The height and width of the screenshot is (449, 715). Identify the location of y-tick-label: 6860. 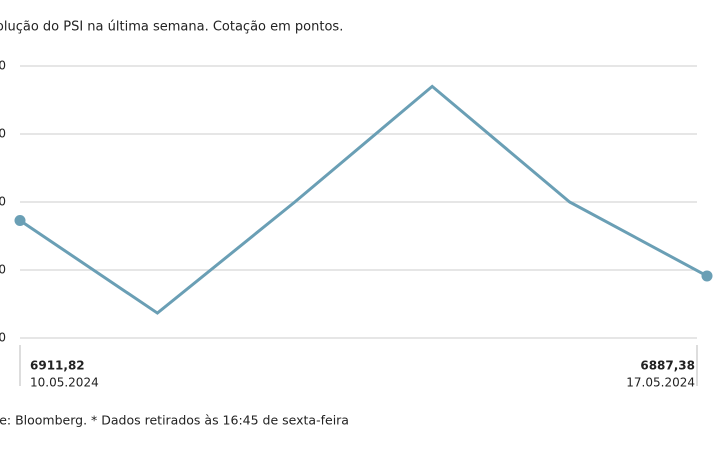
(3, 338).